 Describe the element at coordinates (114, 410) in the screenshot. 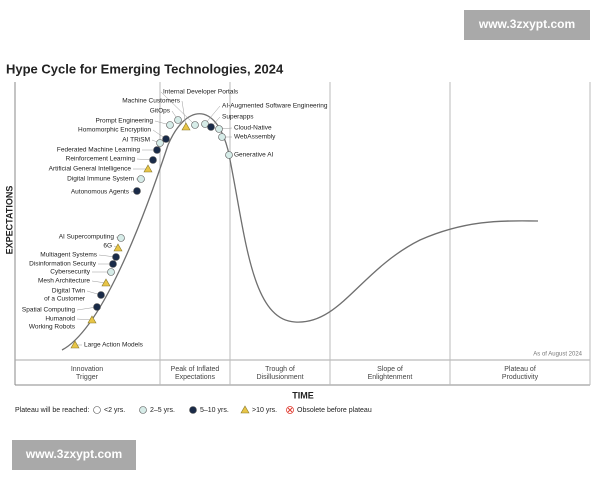

I see `legend-label: <2 yrs.` at that location.